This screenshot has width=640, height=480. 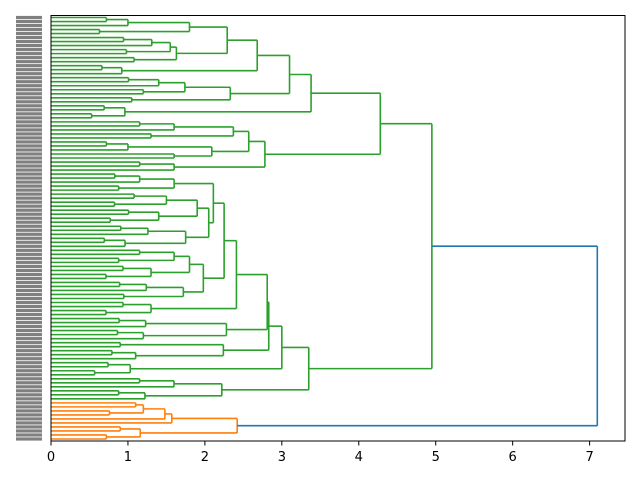 What do you see at coordinates (51, 457) in the screenshot?
I see `x-tick-label: 0` at bounding box center [51, 457].